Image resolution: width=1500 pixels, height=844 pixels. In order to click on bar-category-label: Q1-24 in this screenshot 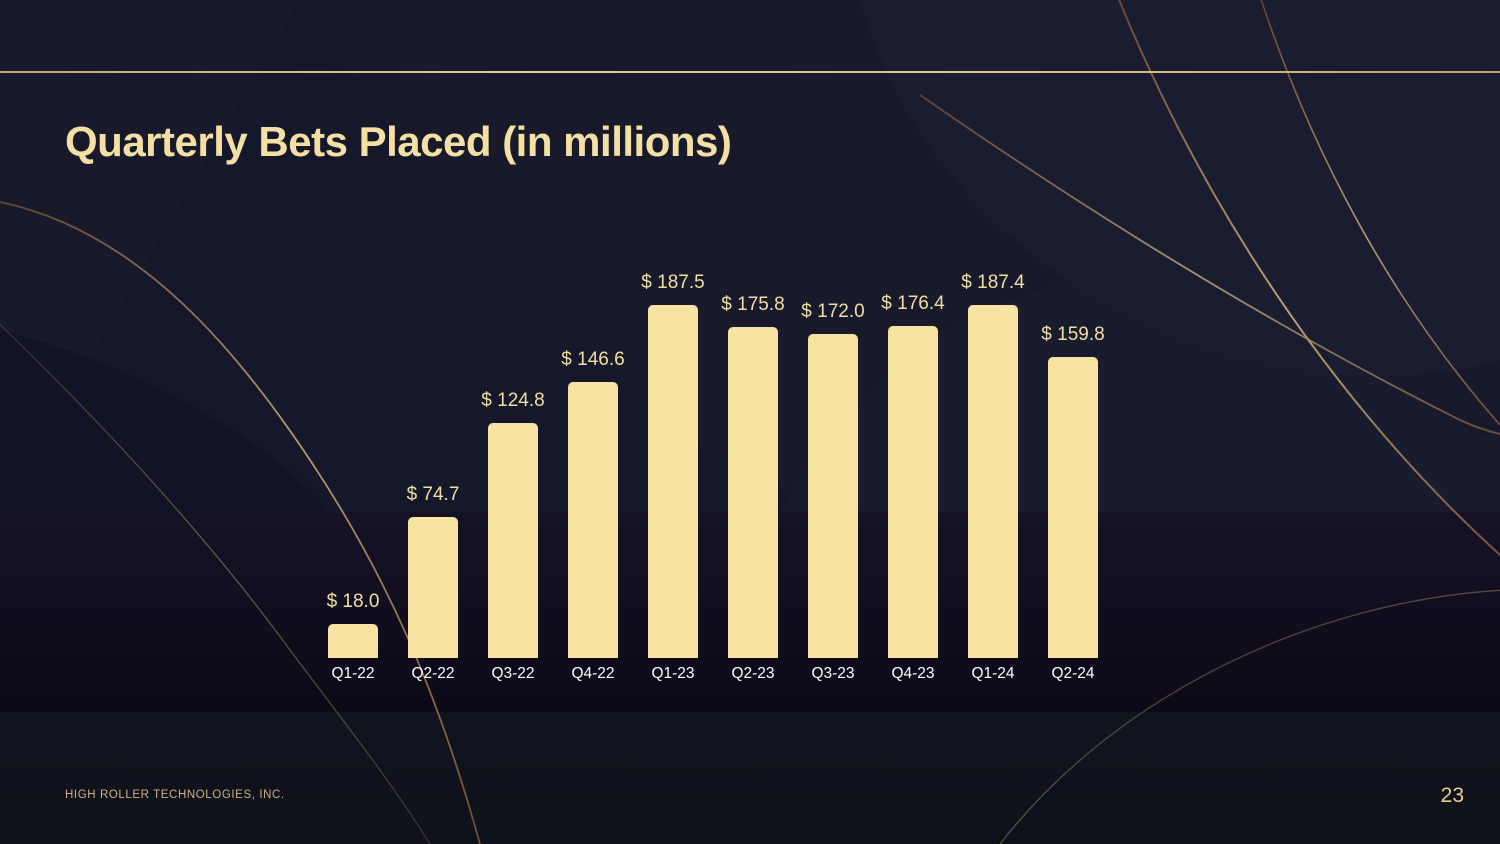, I will do `click(993, 673)`.